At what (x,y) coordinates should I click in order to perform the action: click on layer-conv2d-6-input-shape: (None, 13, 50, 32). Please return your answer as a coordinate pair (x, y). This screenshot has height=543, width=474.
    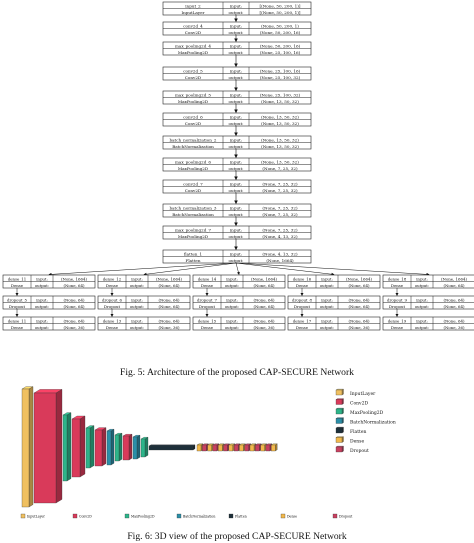
    Looking at the image, I should click on (280, 116).